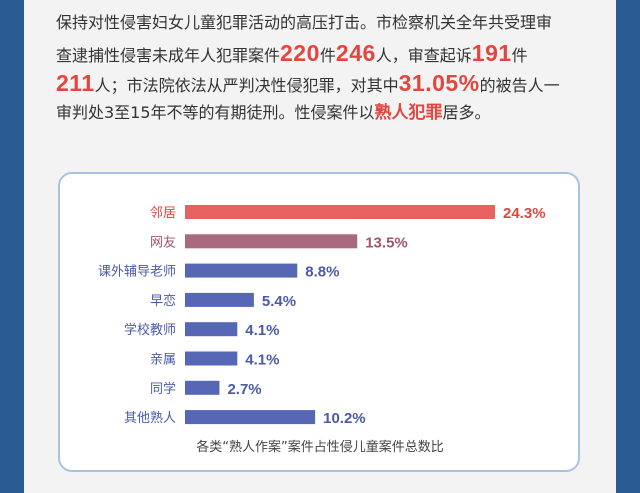  What do you see at coordinates (137, 272) in the screenshot?
I see `category-label: 课外辅导老师` at bounding box center [137, 272].